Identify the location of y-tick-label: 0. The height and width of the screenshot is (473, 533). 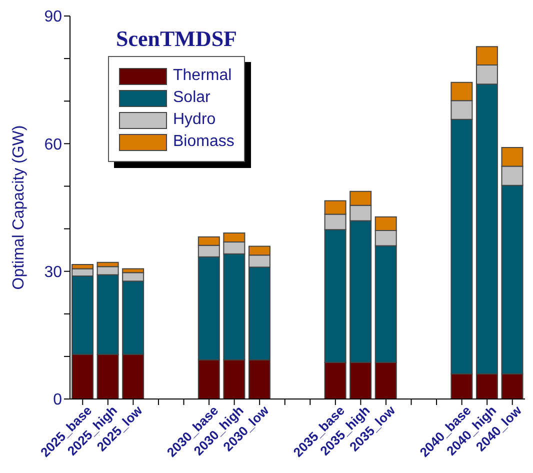
(57, 400).